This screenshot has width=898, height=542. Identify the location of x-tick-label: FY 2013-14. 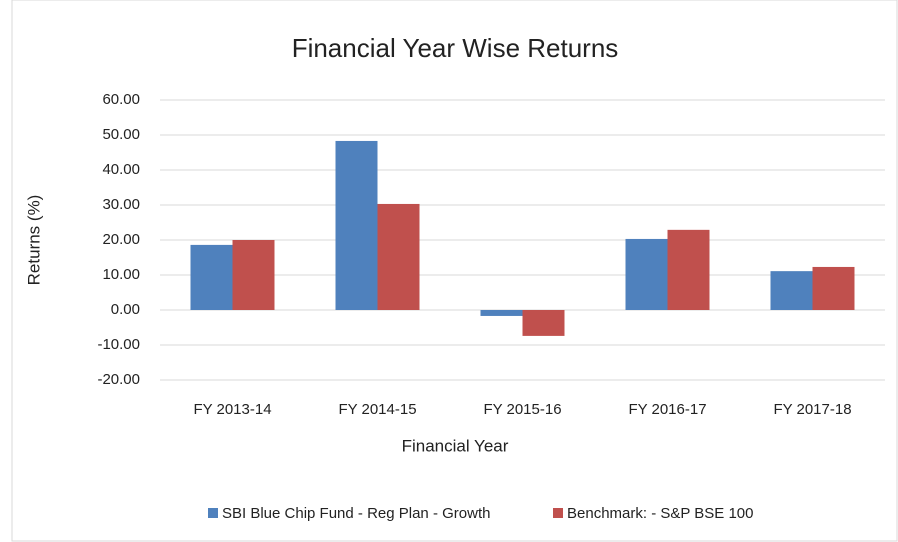
(232, 409).